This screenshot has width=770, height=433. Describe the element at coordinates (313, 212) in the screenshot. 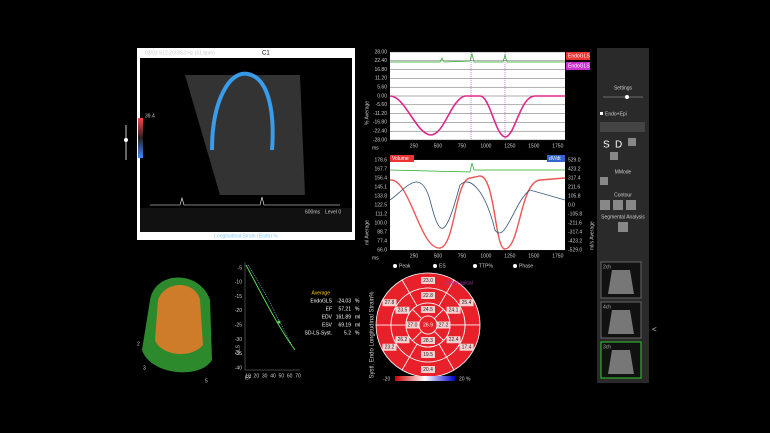

I see `scale-bar: 600ms` at that location.